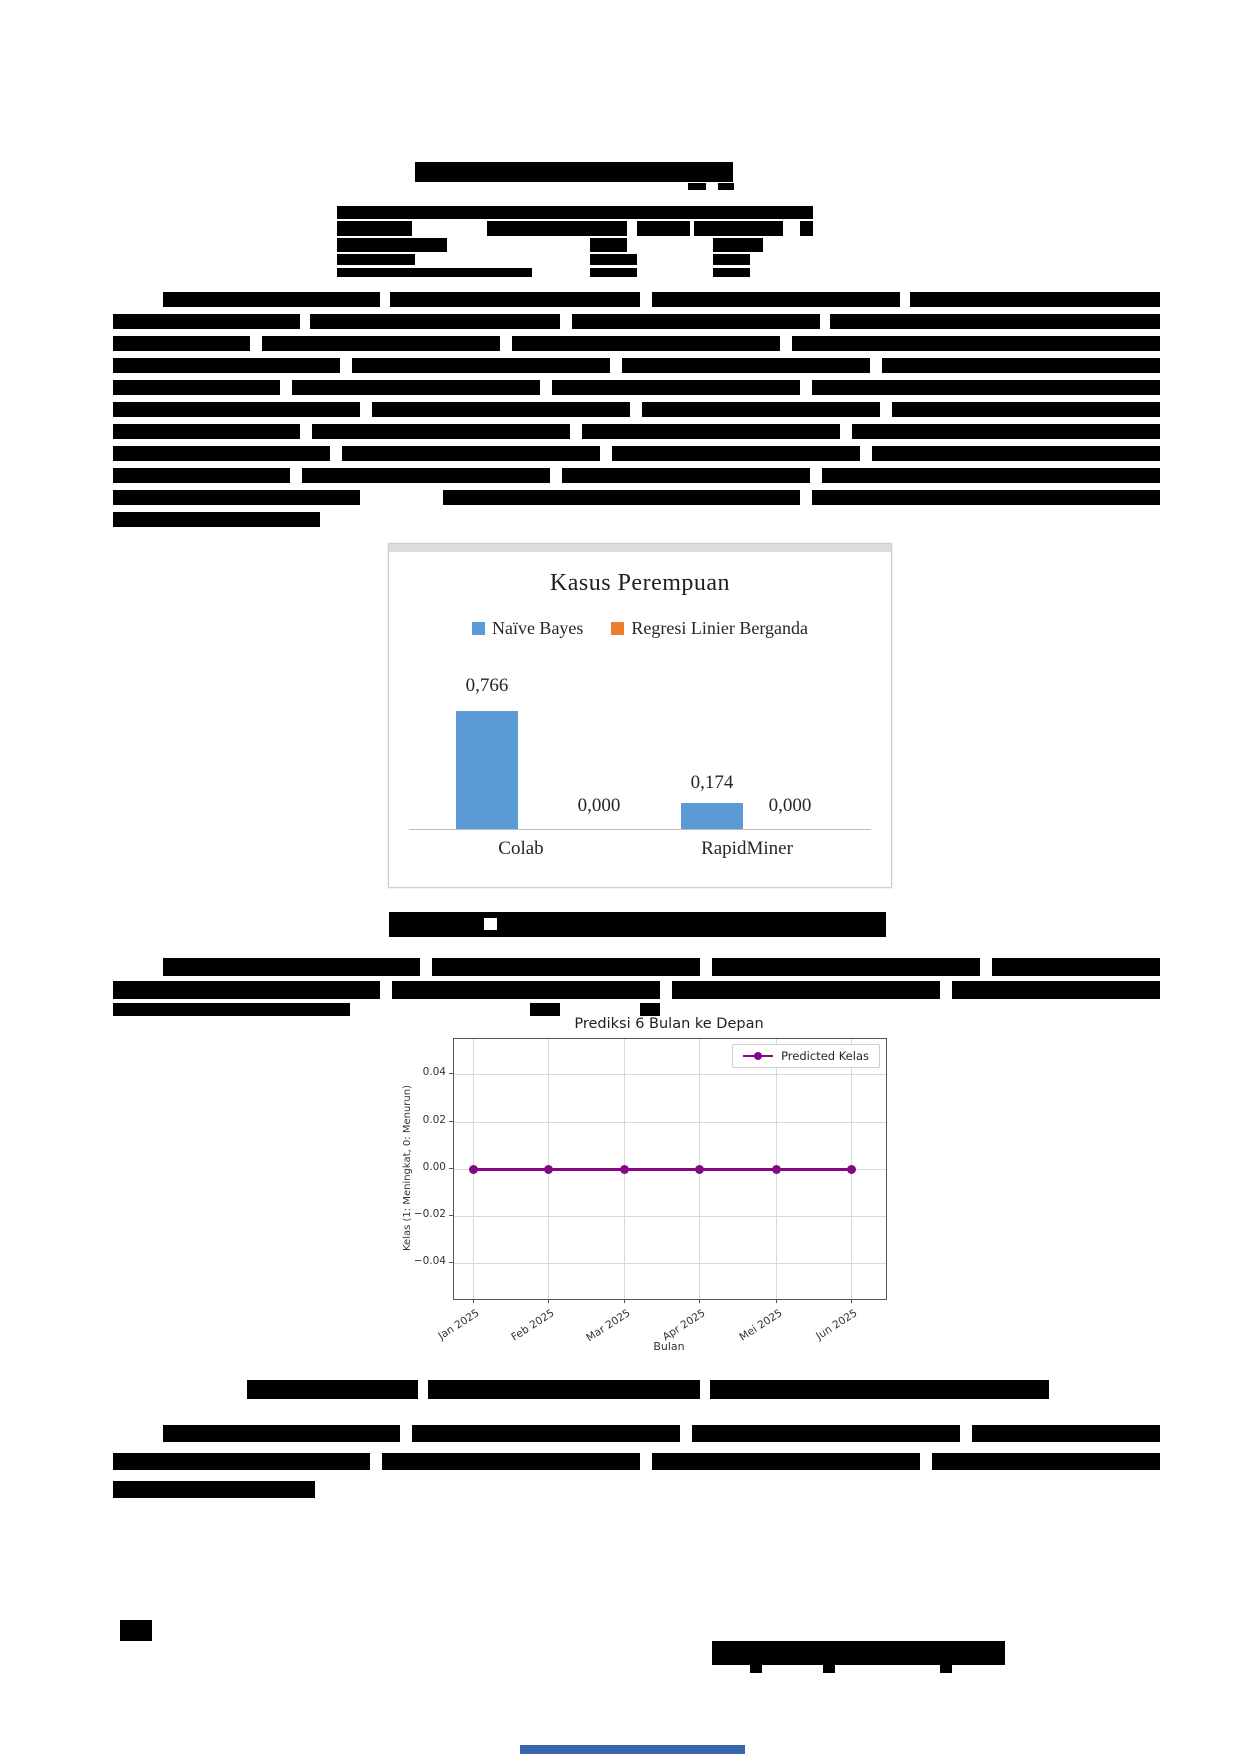  Describe the element at coordinates (662, 1169) in the screenshot. I see `series-line-predicted-kelas` at that location.